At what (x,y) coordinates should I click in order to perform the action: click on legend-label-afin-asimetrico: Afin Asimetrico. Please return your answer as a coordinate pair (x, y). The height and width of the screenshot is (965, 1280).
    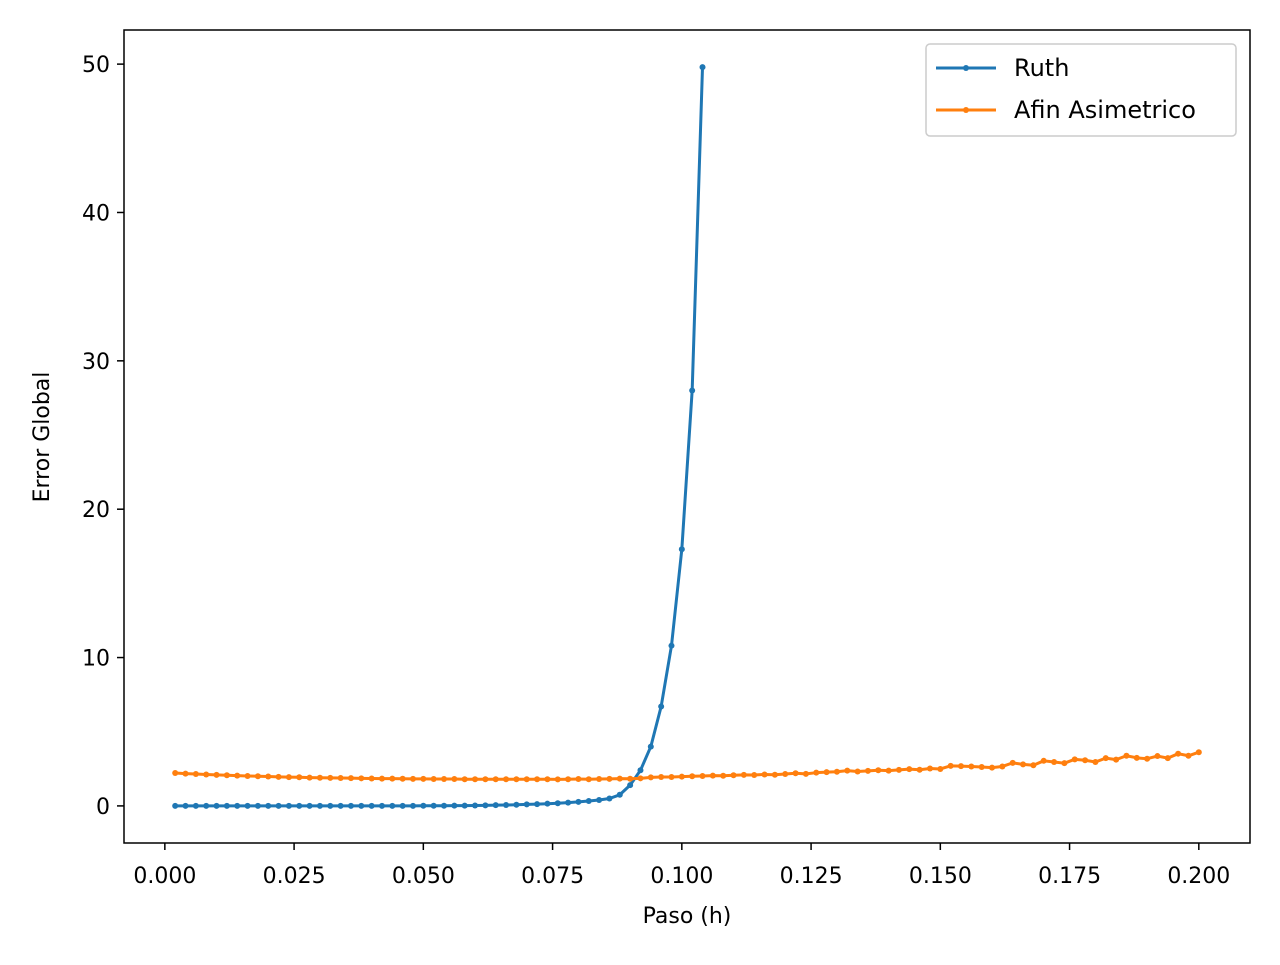
    Looking at the image, I should click on (1105, 110).